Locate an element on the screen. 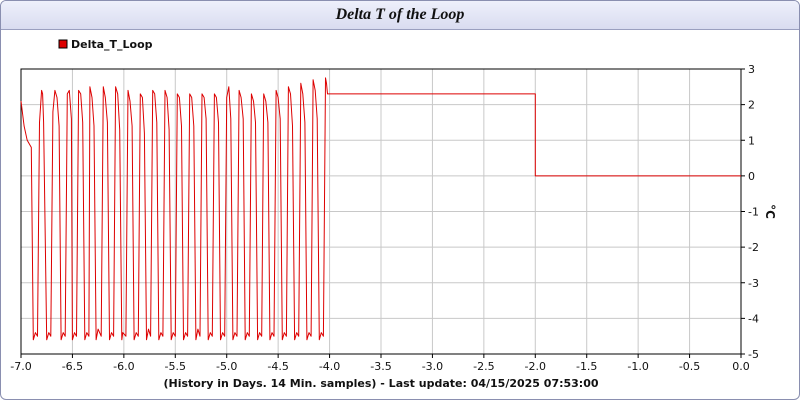 The width and height of the screenshot is (800, 400). legend-label: Delta_T_Loop is located at coordinates (112, 44).